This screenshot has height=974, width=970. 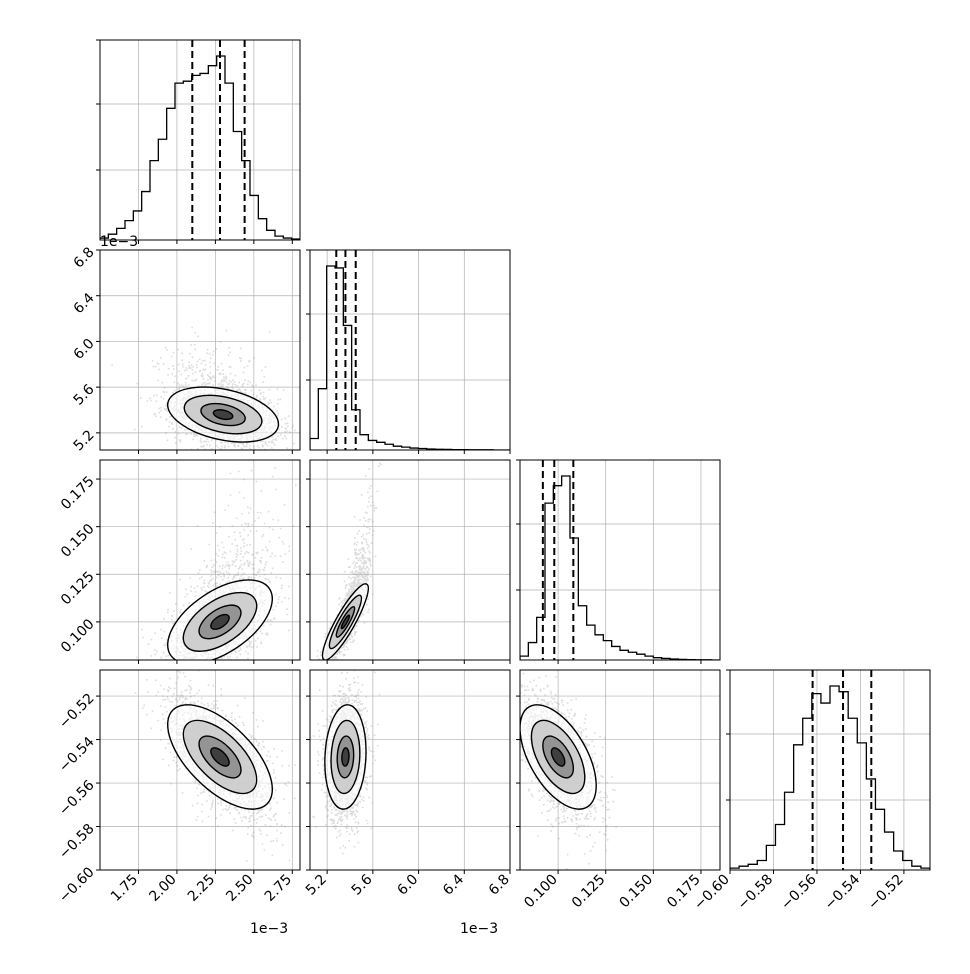 What do you see at coordinates (124, 888) in the screenshot?
I see `x-tick-label-0-0: 1.75` at bounding box center [124, 888].